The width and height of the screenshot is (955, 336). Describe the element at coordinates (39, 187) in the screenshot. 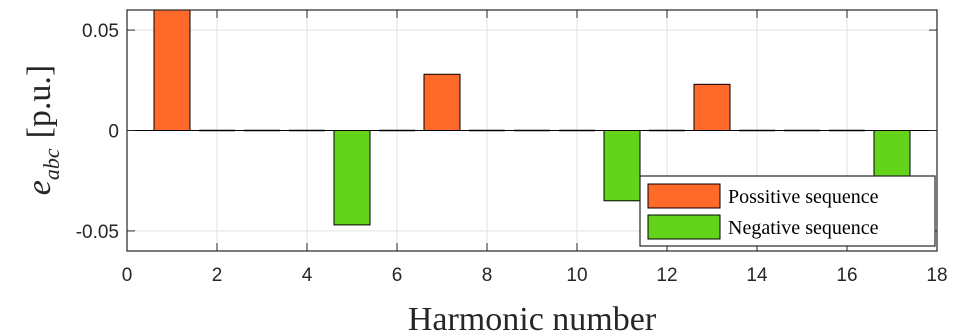

I see `y-axis-symbol: e` at that location.